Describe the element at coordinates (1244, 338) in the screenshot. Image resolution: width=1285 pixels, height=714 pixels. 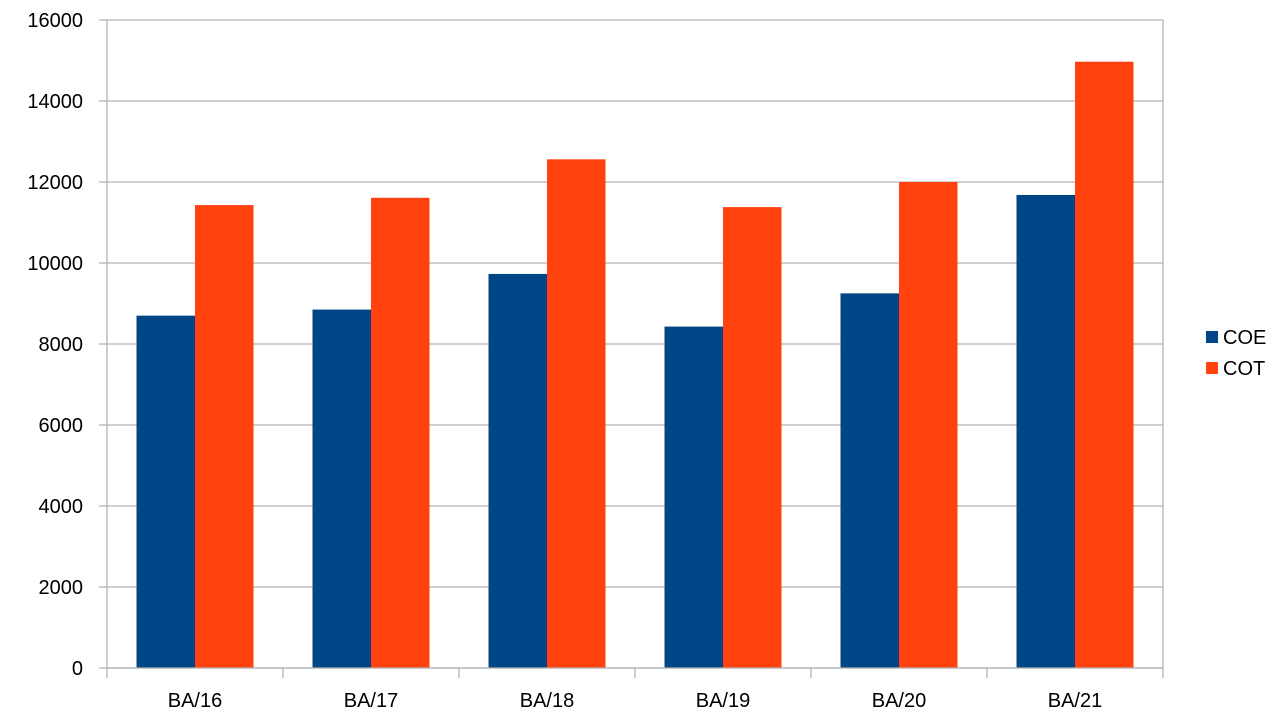
I see `legend-label-coe: COE` at that location.